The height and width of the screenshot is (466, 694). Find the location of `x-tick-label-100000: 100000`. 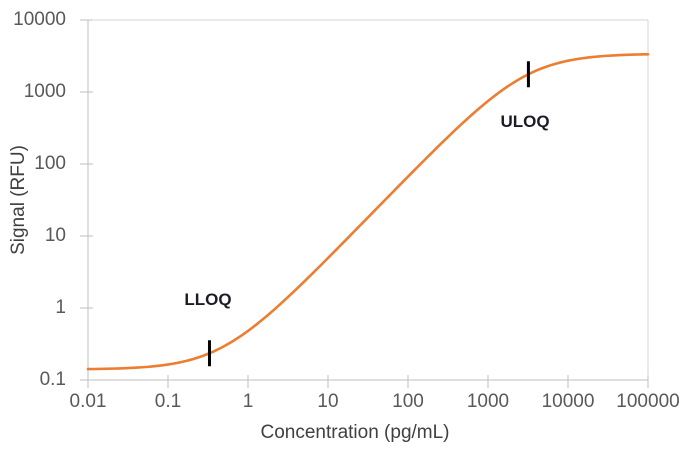

x-tick-label-100000: 100000 is located at coordinates (648, 401).